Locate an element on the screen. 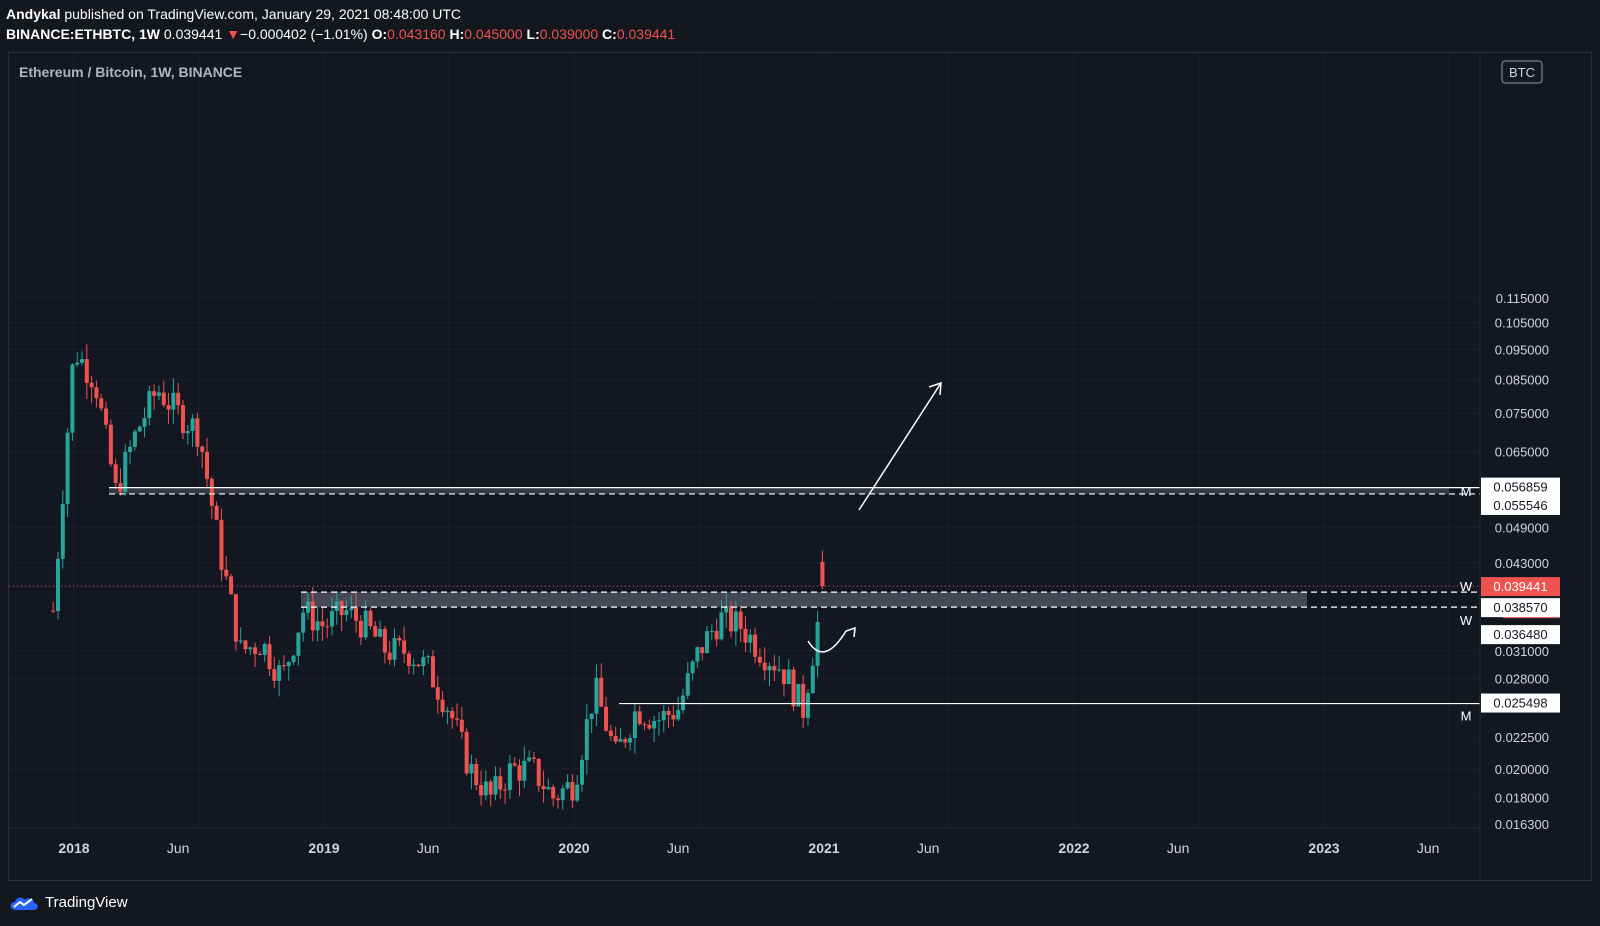  footer: TradingView is located at coordinates (68, 902).